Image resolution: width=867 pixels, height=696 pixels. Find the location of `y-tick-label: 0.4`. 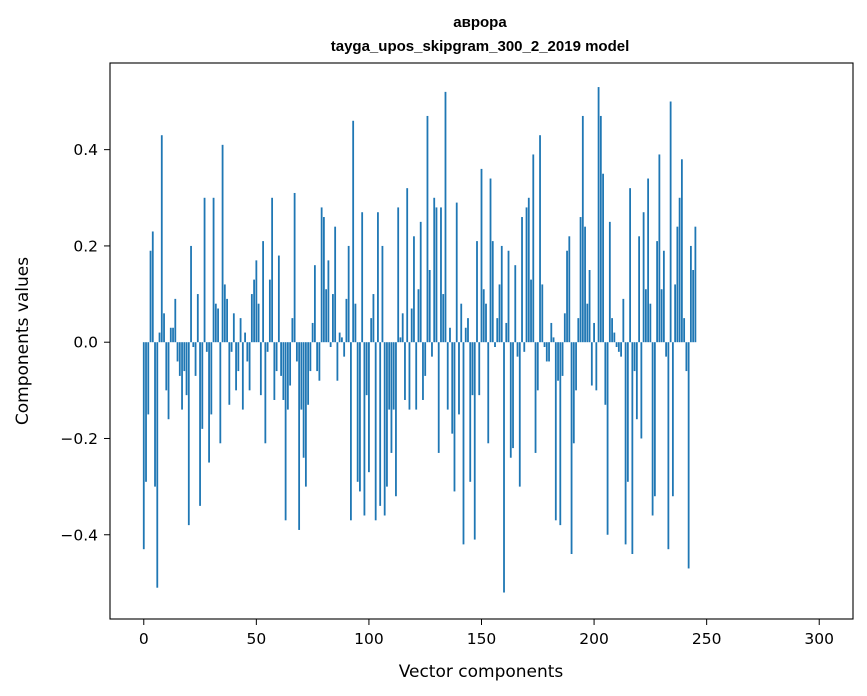

y-tick-label: 0.4 is located at coordinates (85, 150).